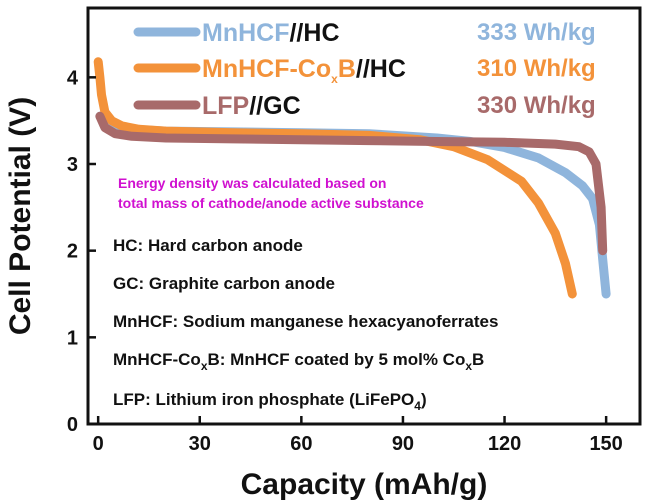 This screenshot has width=648, height=504. Describe the element at coordinates (225, 106) in the screenshot. I see `legend-label-lfp-main: LFP` at that location.